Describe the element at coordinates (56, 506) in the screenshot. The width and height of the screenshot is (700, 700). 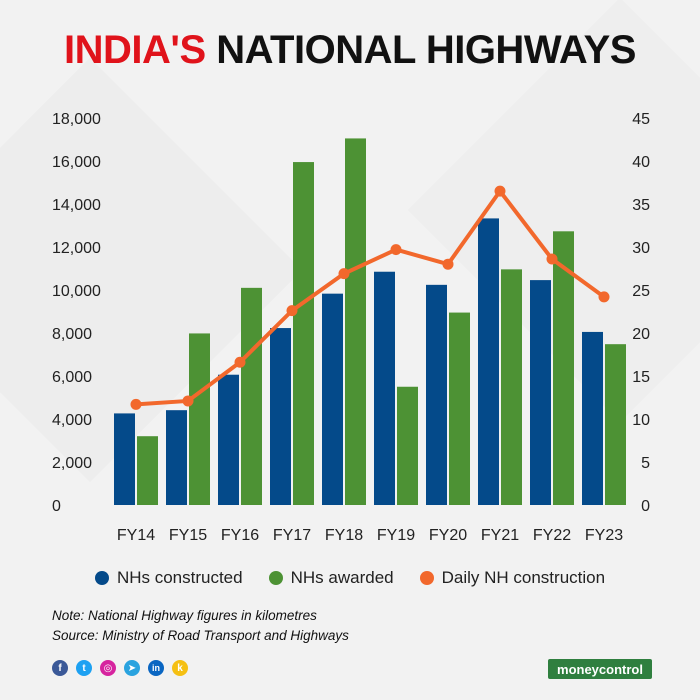
I see `left-axis-tick-label: 0` at that location.